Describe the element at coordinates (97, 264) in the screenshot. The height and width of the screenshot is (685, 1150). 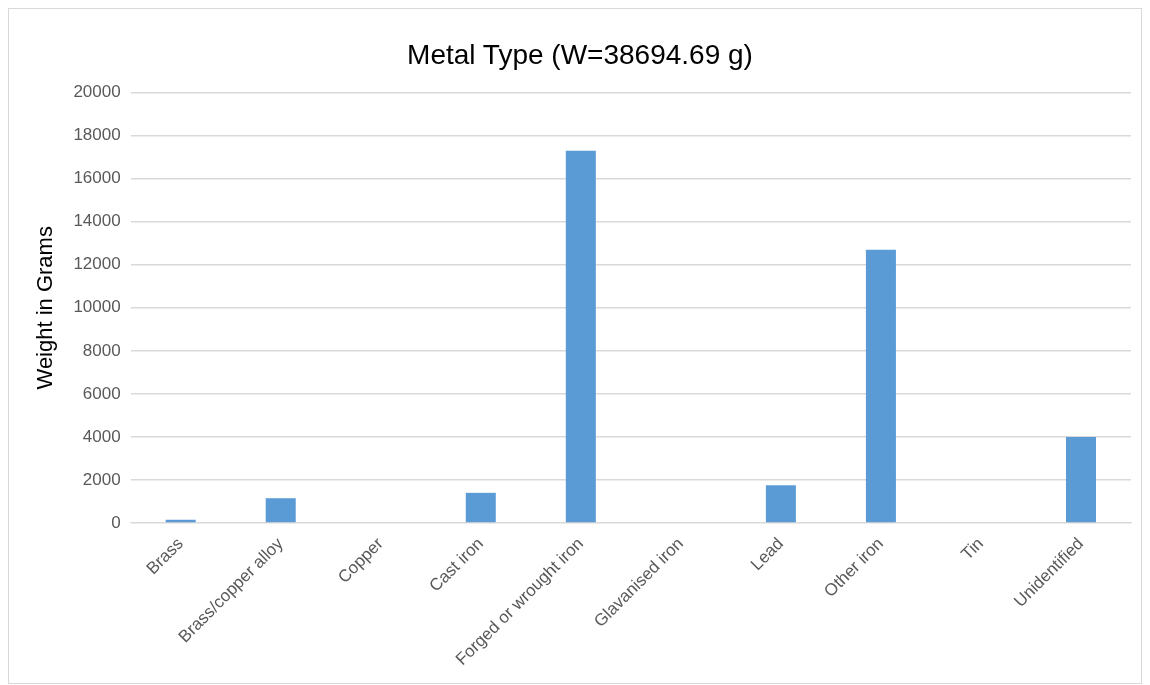
I see `y-tick-label: 12000` at that location.